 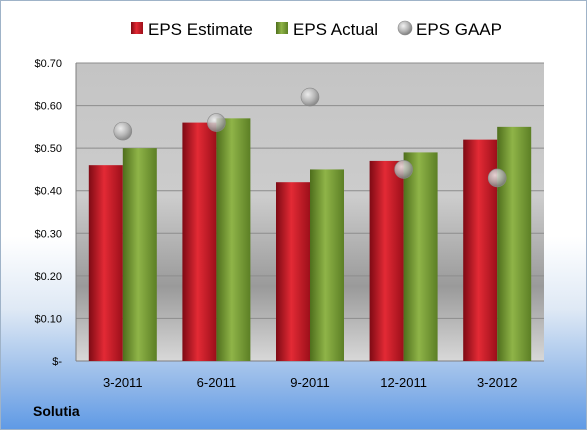 I want to click on x-tick-label: 3-2012, so click(x=497, y=382).